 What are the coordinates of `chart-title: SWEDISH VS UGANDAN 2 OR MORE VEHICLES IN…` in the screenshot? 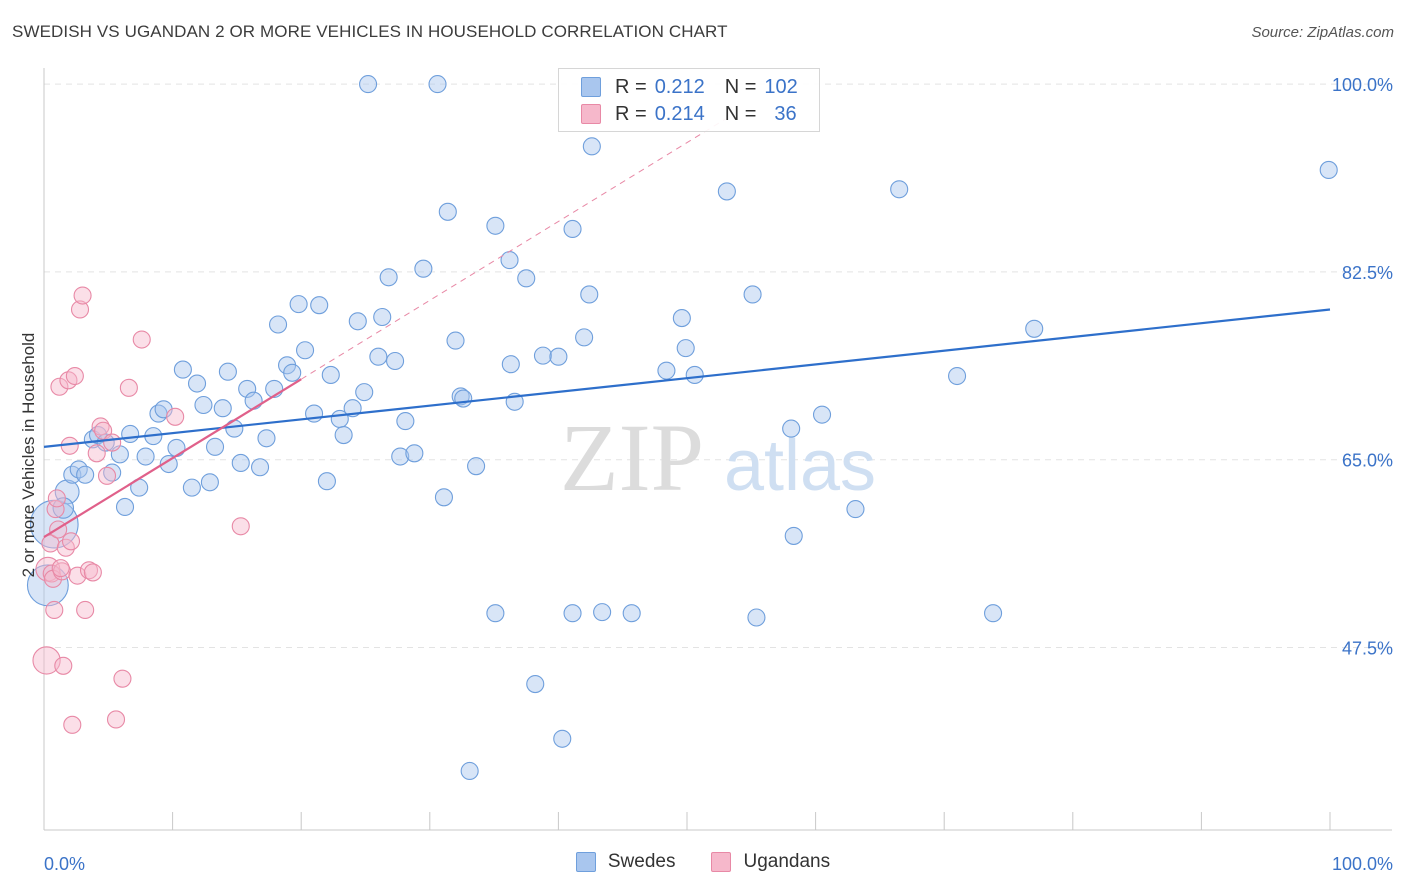 It's located at (370, 31).